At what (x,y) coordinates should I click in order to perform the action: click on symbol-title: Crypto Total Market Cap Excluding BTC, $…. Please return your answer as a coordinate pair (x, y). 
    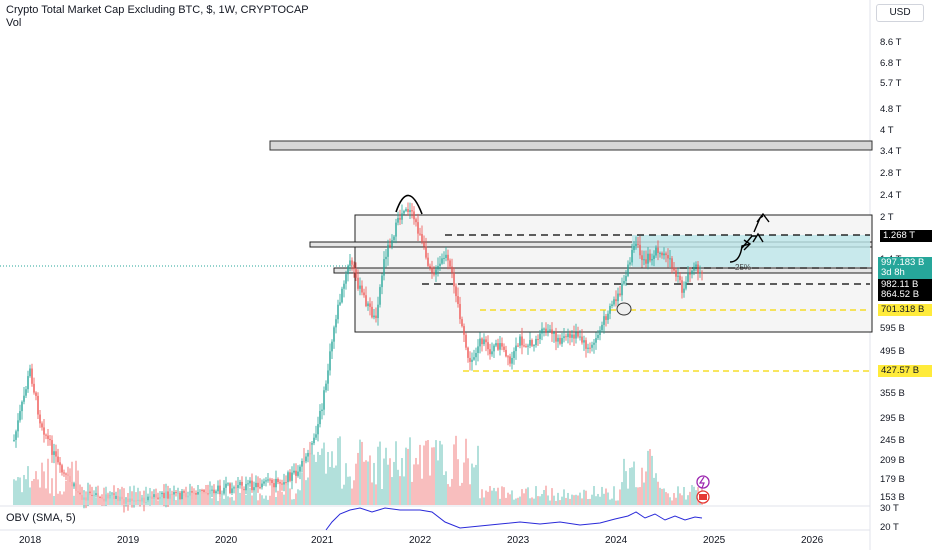
    Looking at the image, I should click on (157, 10).